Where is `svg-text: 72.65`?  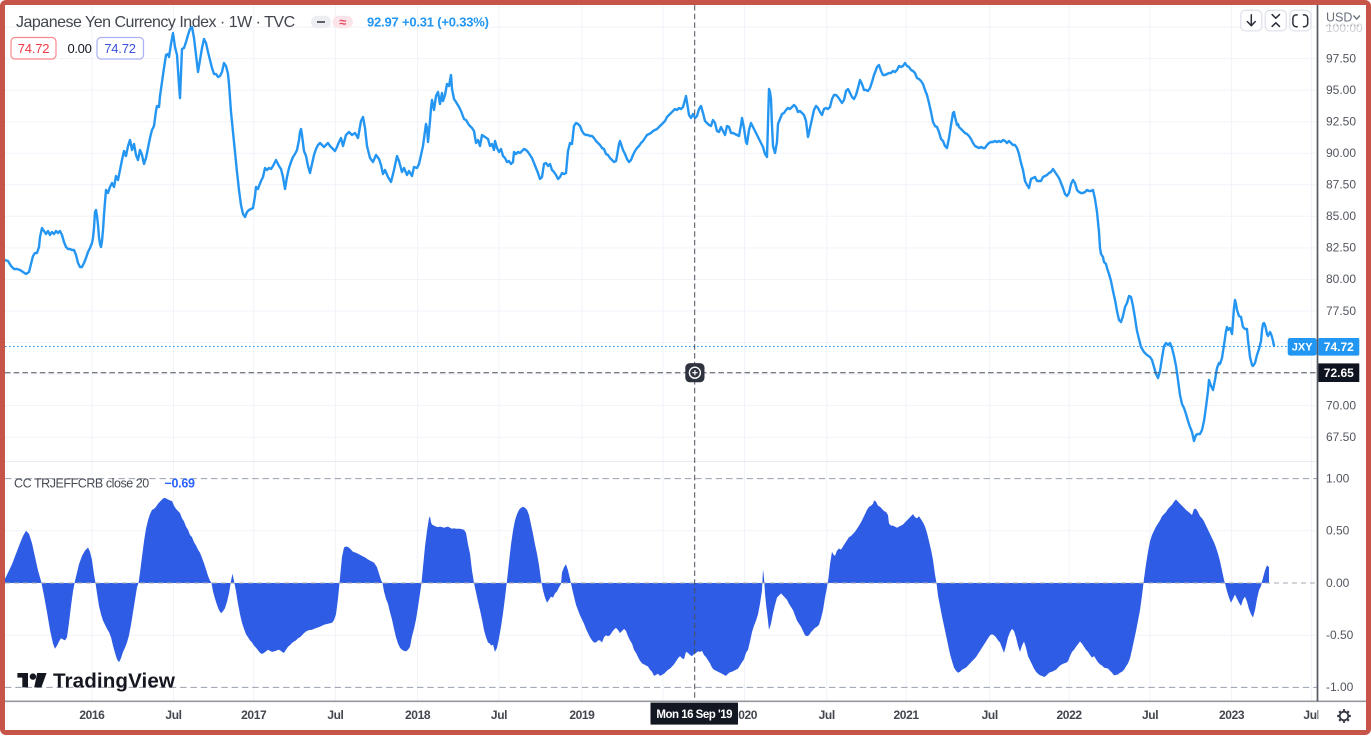
svg-text: 72.65 is located at coordinates (1339, 373).